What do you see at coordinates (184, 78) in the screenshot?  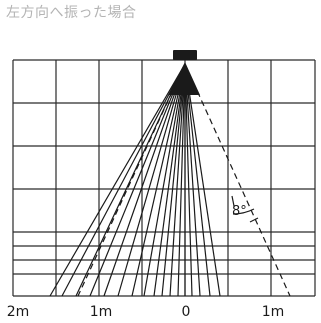 I see `beam-convergence` at bounding box center [184, 78].